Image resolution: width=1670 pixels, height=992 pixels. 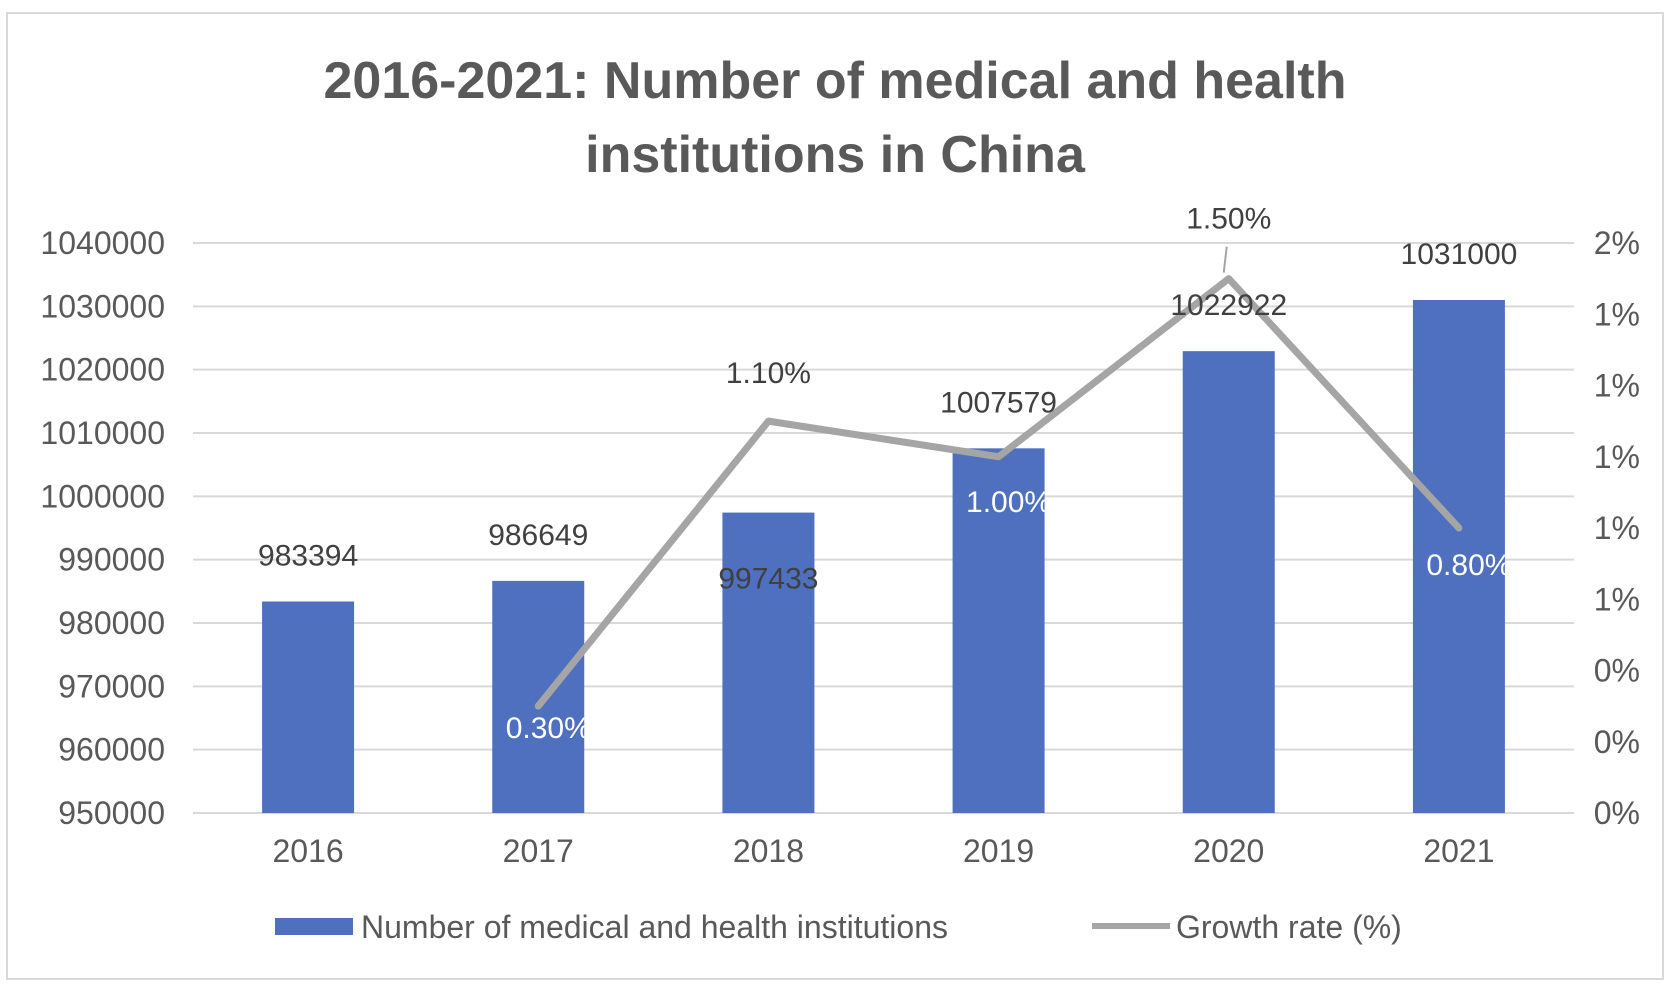 I want to click on bar-value-label: 983394, so click(x=308, y=556).